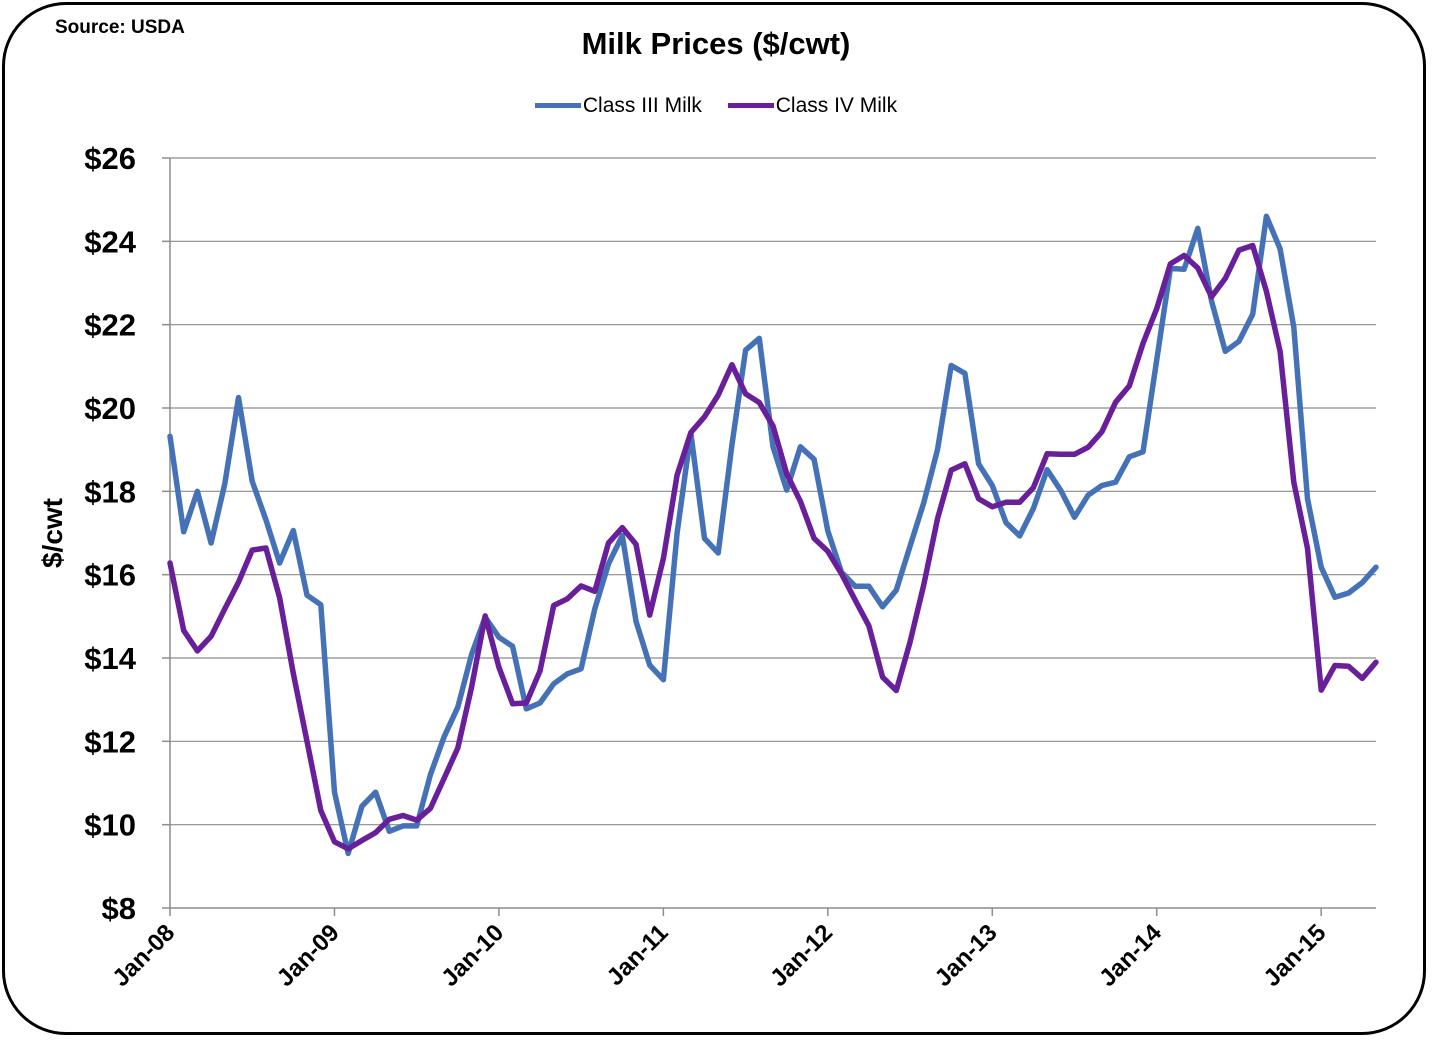 Image resolution: width=1432 pixels, height=1041 pixels. I want to click on legend-item-class-iv: Class IV Milk, so click(812, 105).